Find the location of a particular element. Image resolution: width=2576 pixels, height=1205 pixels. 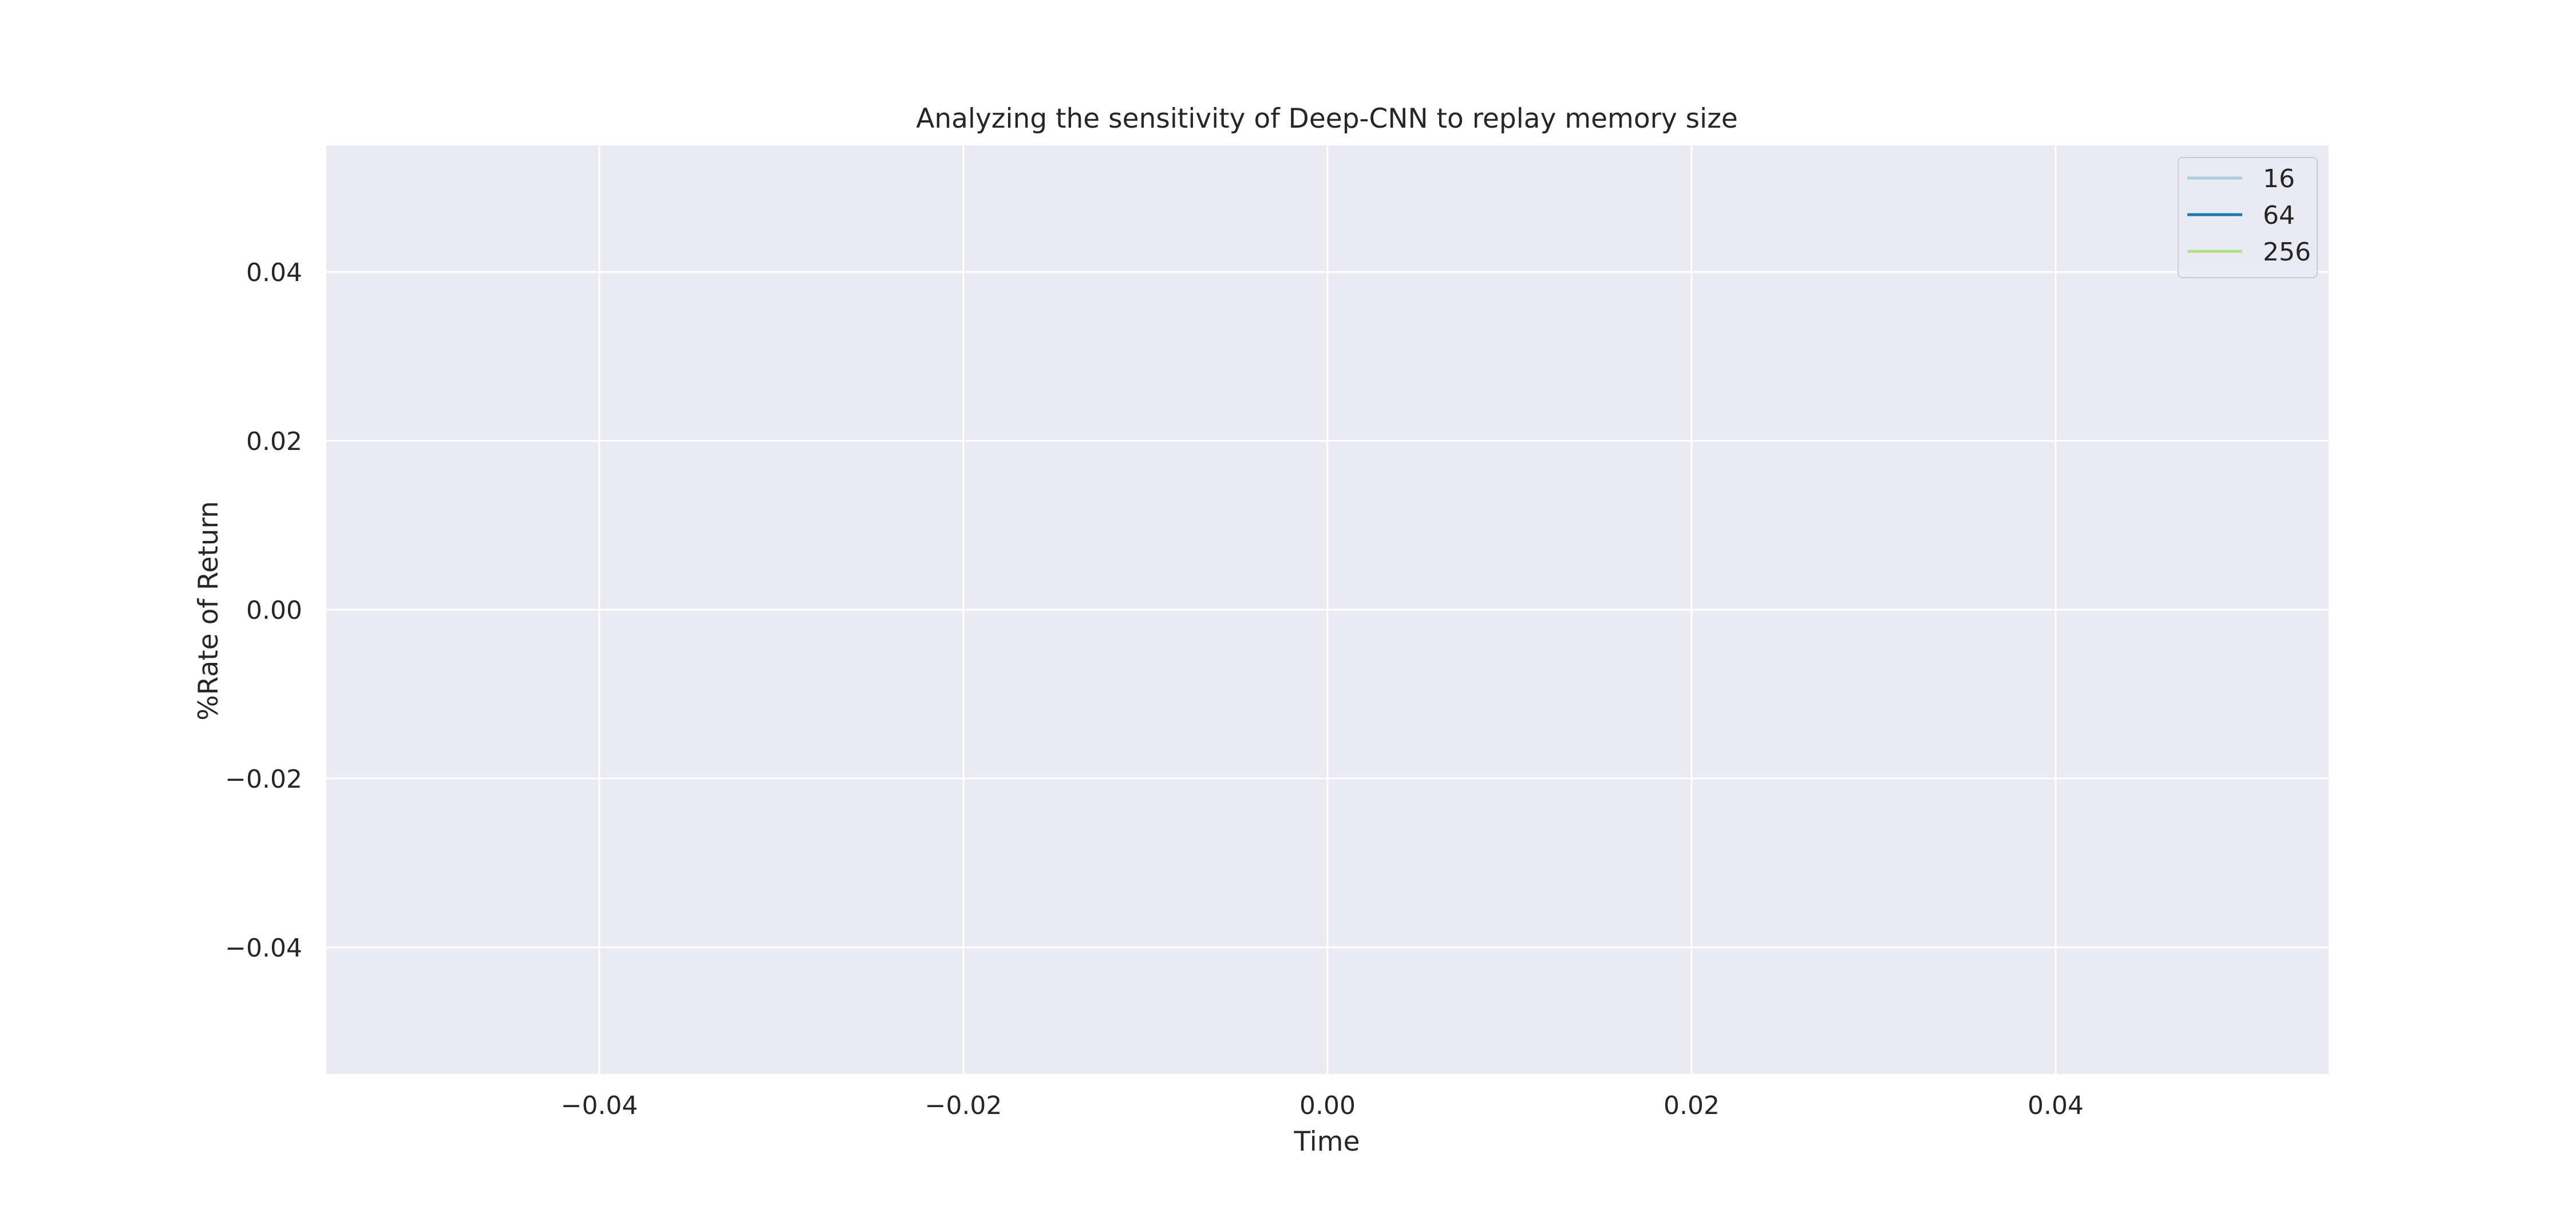

legend: 16 64 256 is located at coordinates (2248, 217).